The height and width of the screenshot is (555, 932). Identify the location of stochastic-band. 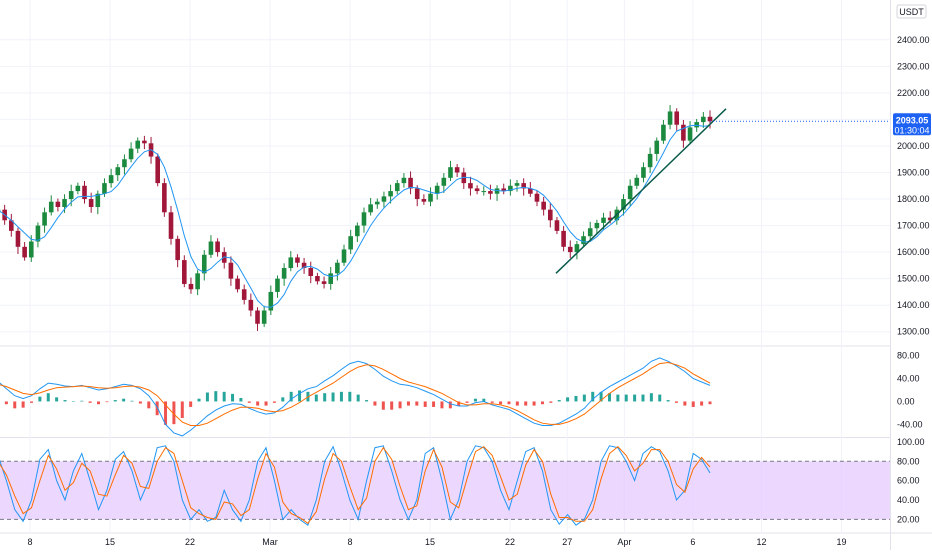
(445, 490).